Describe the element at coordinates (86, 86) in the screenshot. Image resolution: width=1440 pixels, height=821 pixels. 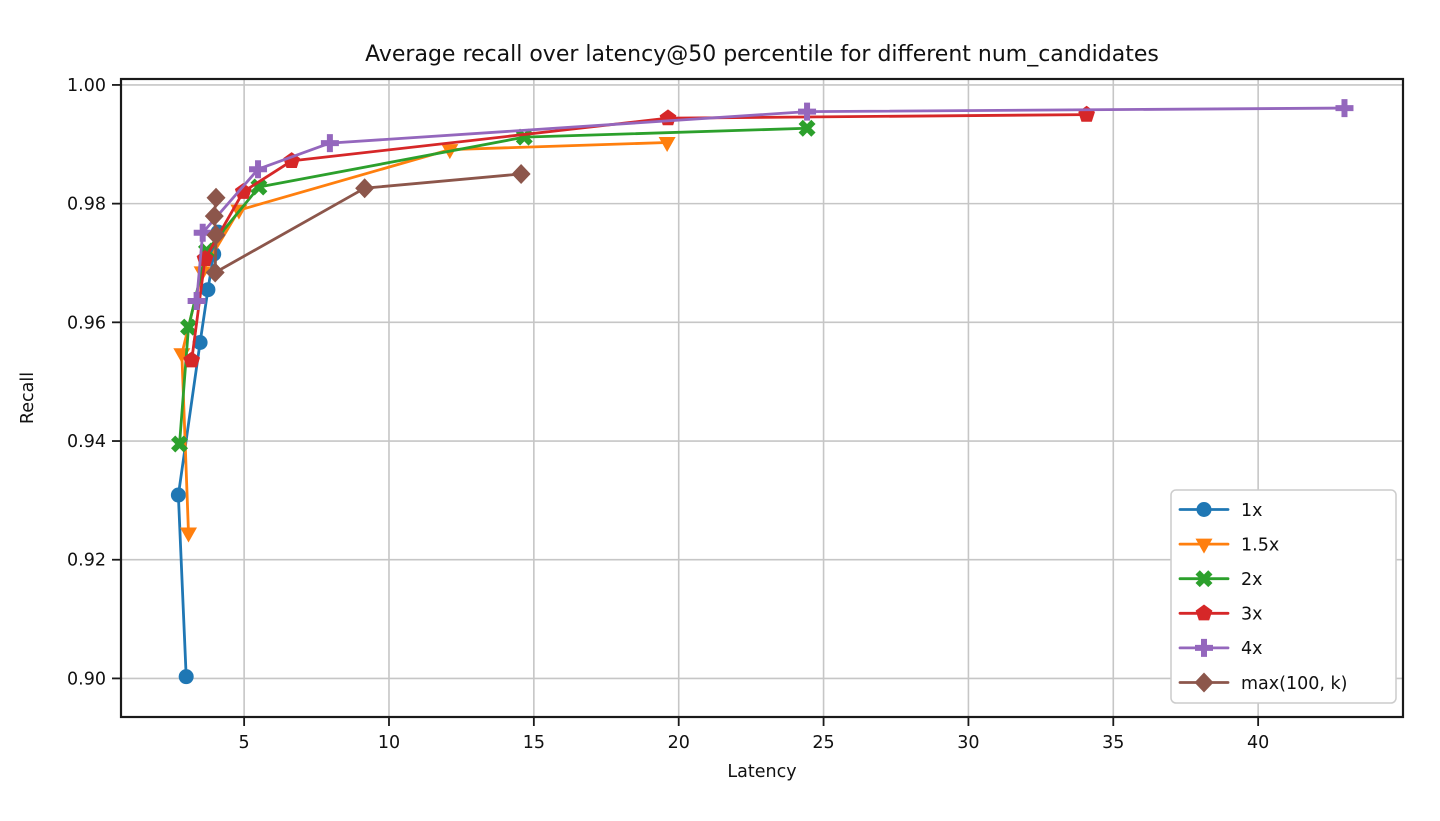
I see `y-tick-label: 1.00` at that location.